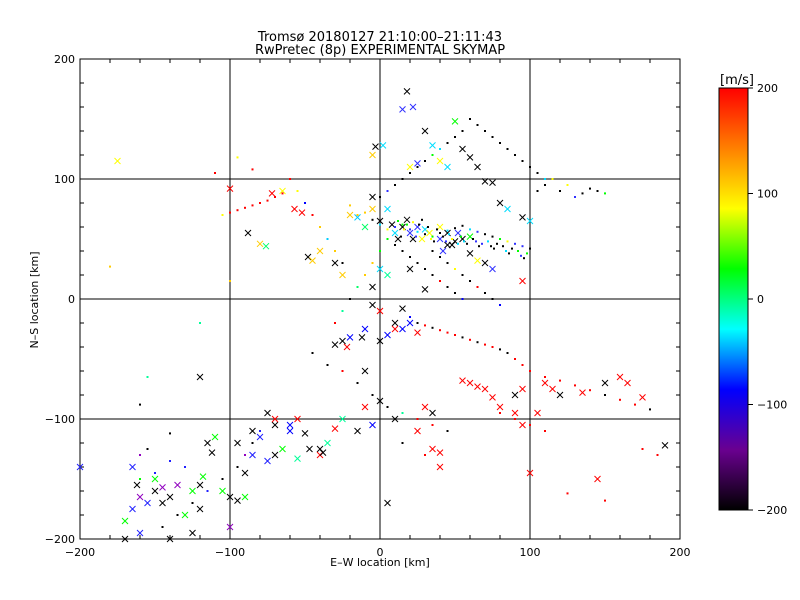 Image resolution: width=800 pixels, height=600 pixels. Describe the element at coordinates (680, 552) in the screenshot. I see `x-tick-label: 200` at that location.